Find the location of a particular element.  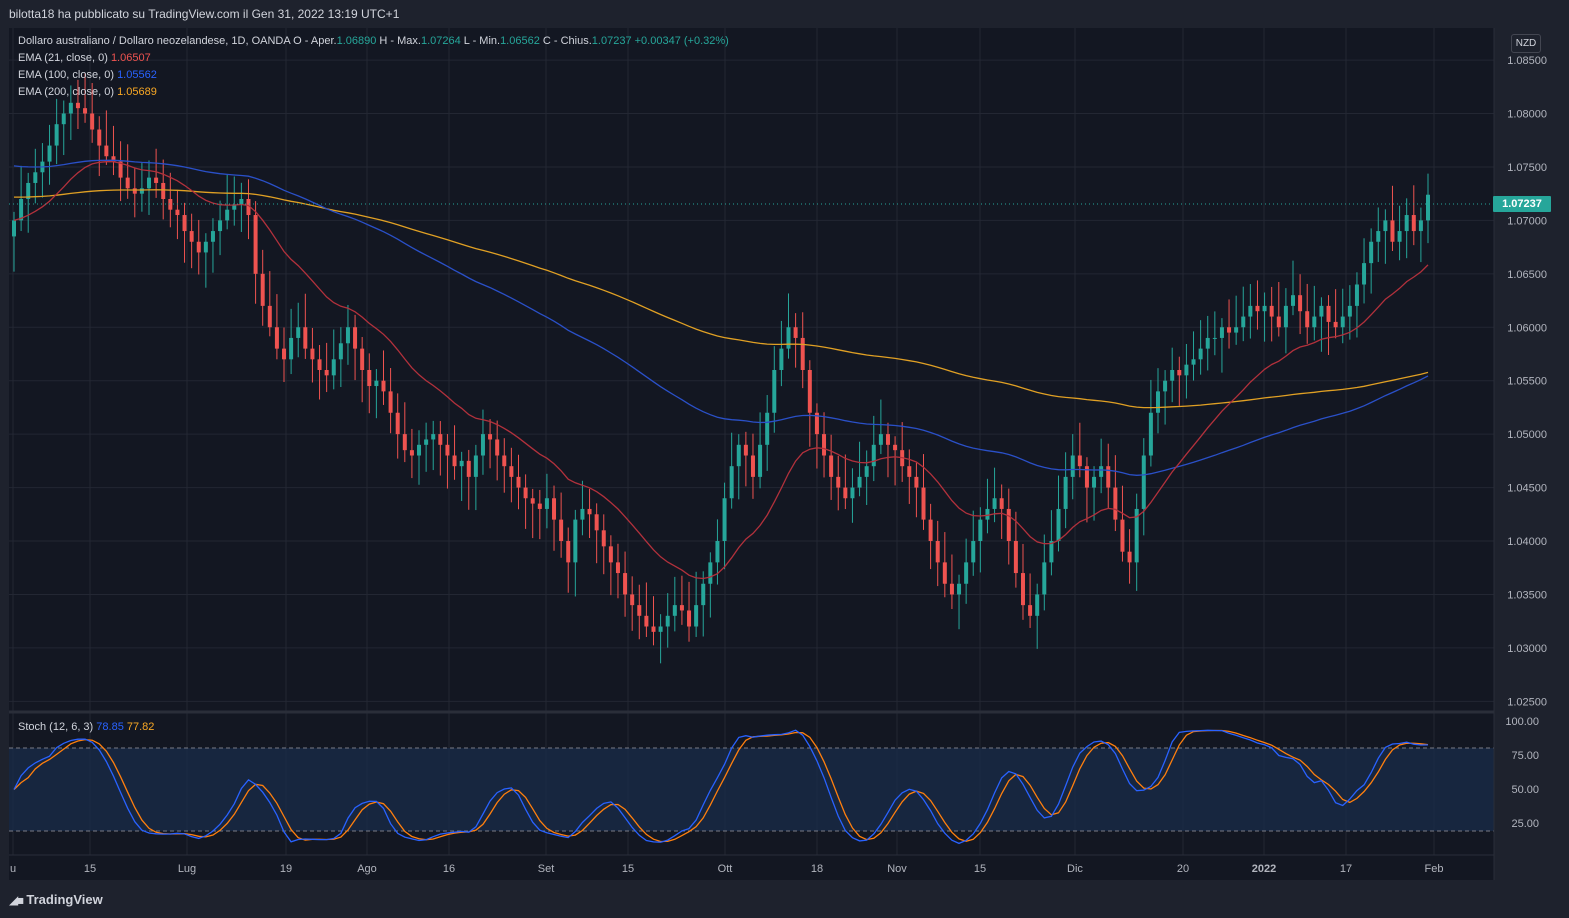

legend-ema100: EMA (100, close, 0) 1.05562 is located at coordinates (87, 75).